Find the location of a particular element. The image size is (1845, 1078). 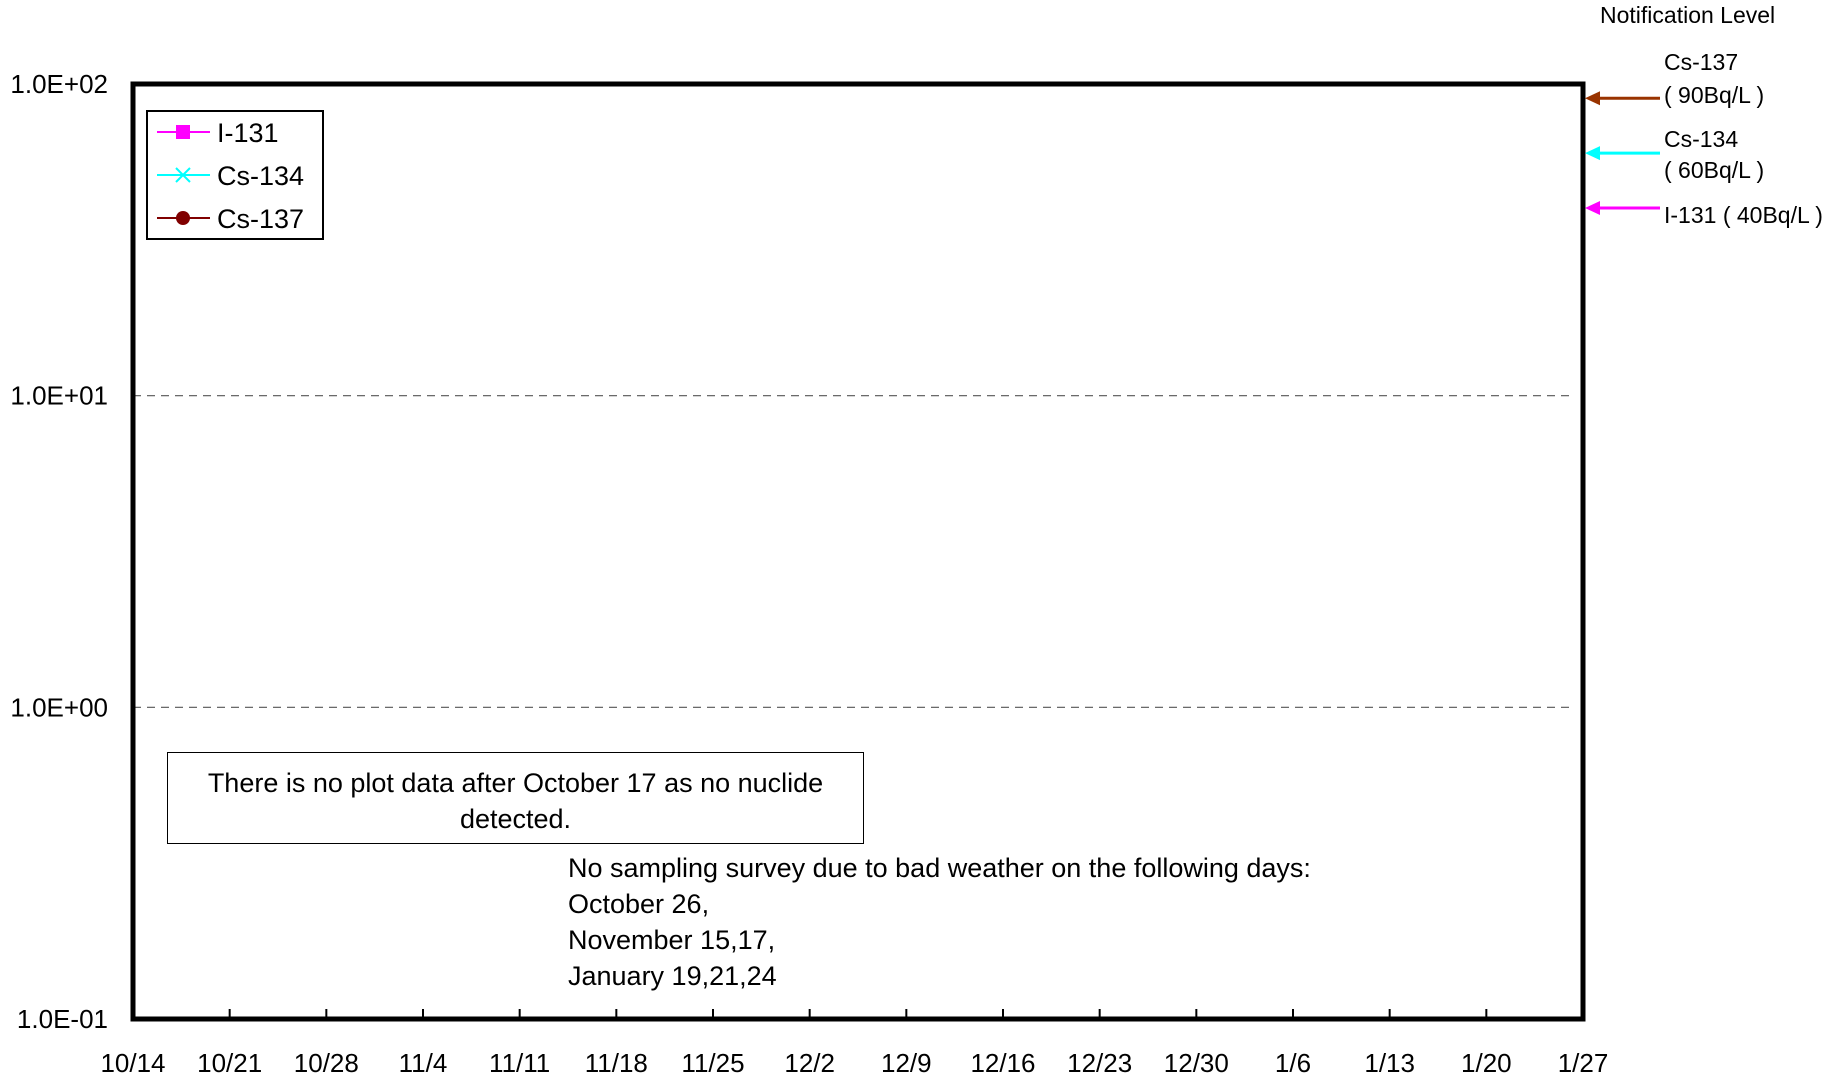

y-tick-label: 1.0E+00 is located at coordinates (59, 707).